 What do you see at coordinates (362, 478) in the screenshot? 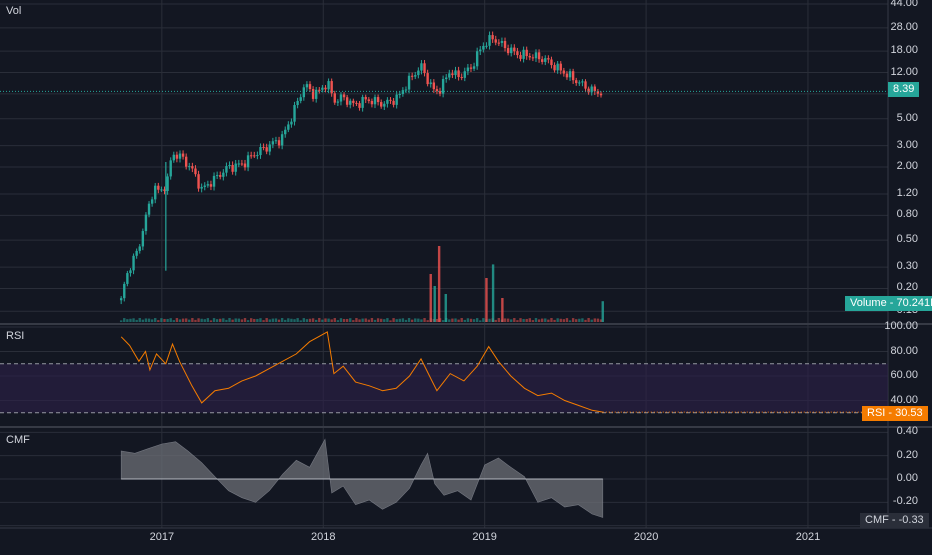
I see `cmf-area` at bounding box center [362, 478].